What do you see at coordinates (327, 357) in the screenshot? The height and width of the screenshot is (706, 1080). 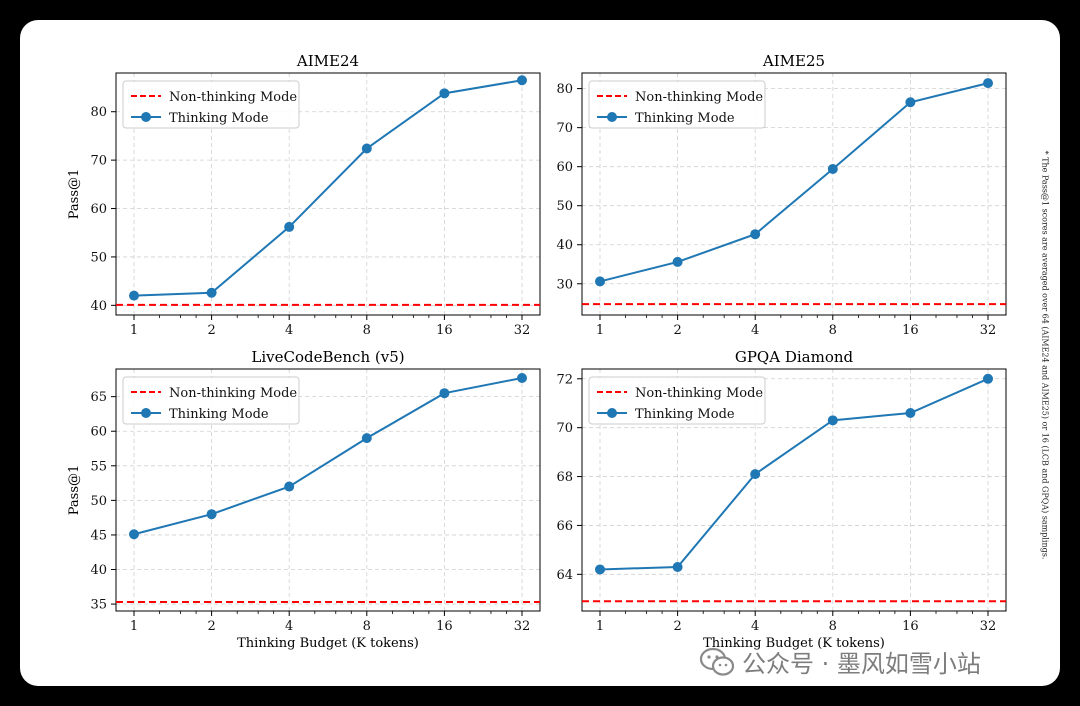 I see `chart-title: LiveCodeBench (v5)` at bounding box center [327, 357].